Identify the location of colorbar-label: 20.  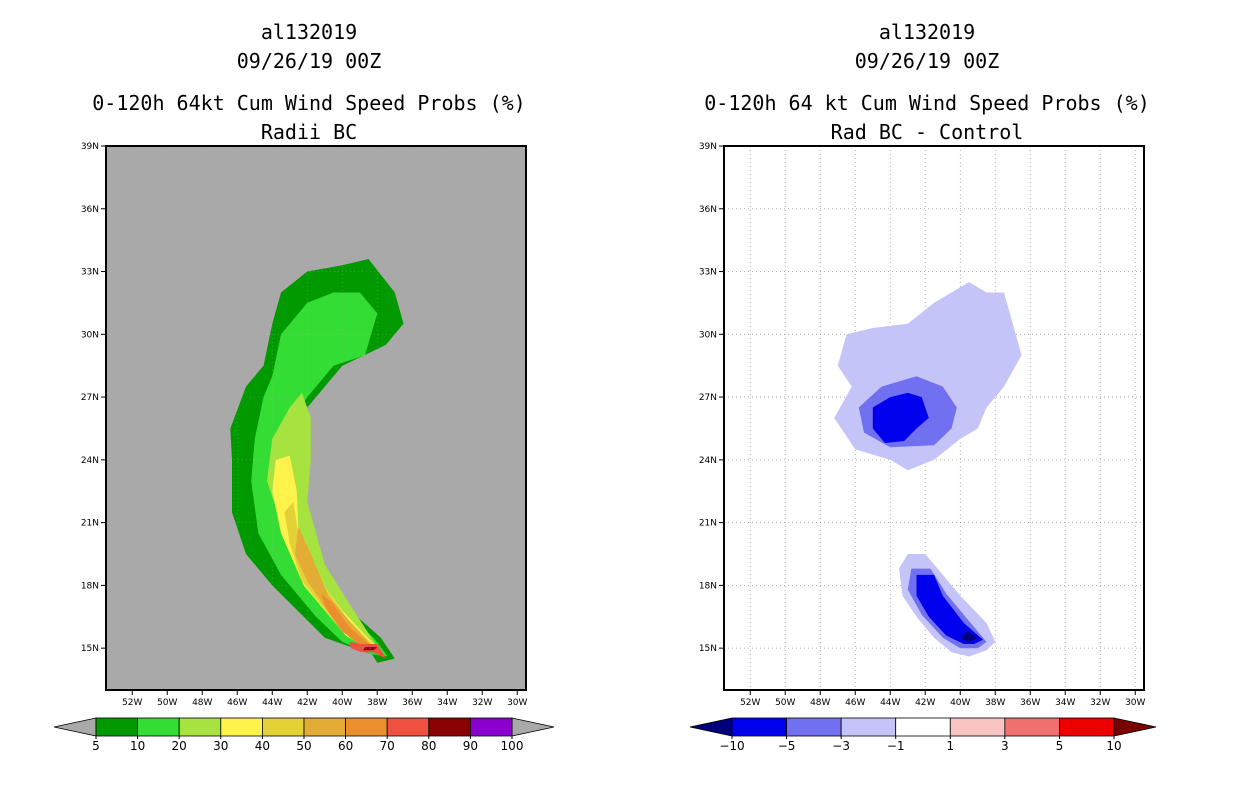
(179, 746).